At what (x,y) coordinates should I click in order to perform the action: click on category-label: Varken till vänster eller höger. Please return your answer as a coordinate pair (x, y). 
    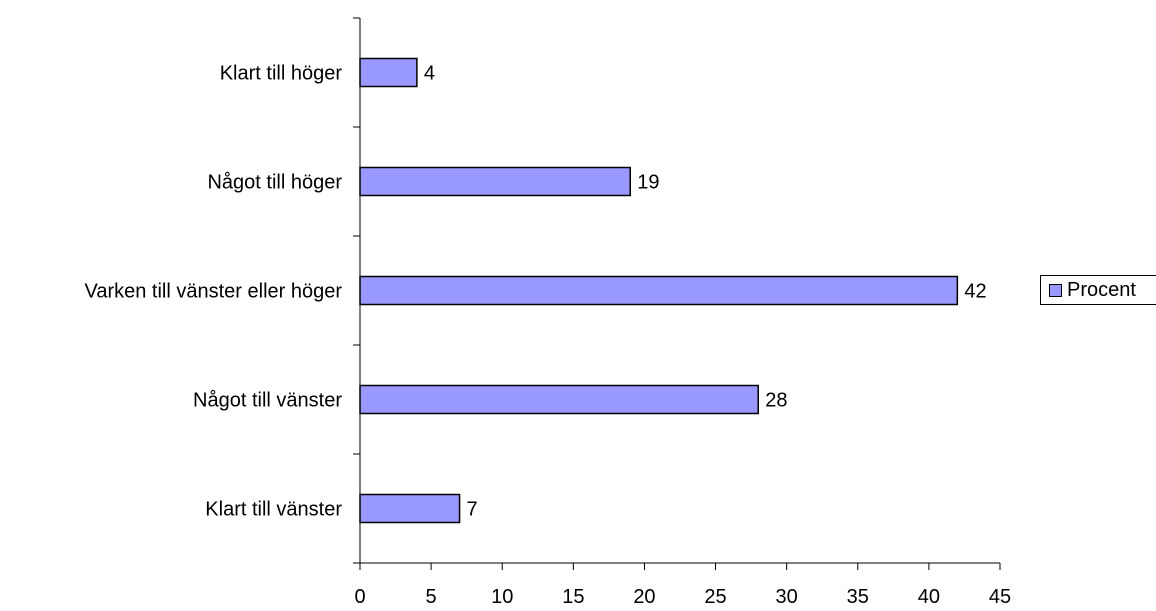
    Looking at the image, I should click on (213, 292).